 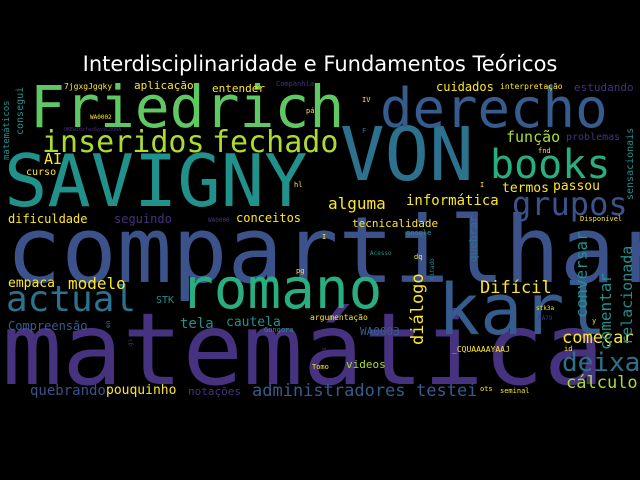 What do you see at coordinates (156, 181) in the screenshot?
I see `word-savigny: SAVIGNY` at bounding box center [156, 181].